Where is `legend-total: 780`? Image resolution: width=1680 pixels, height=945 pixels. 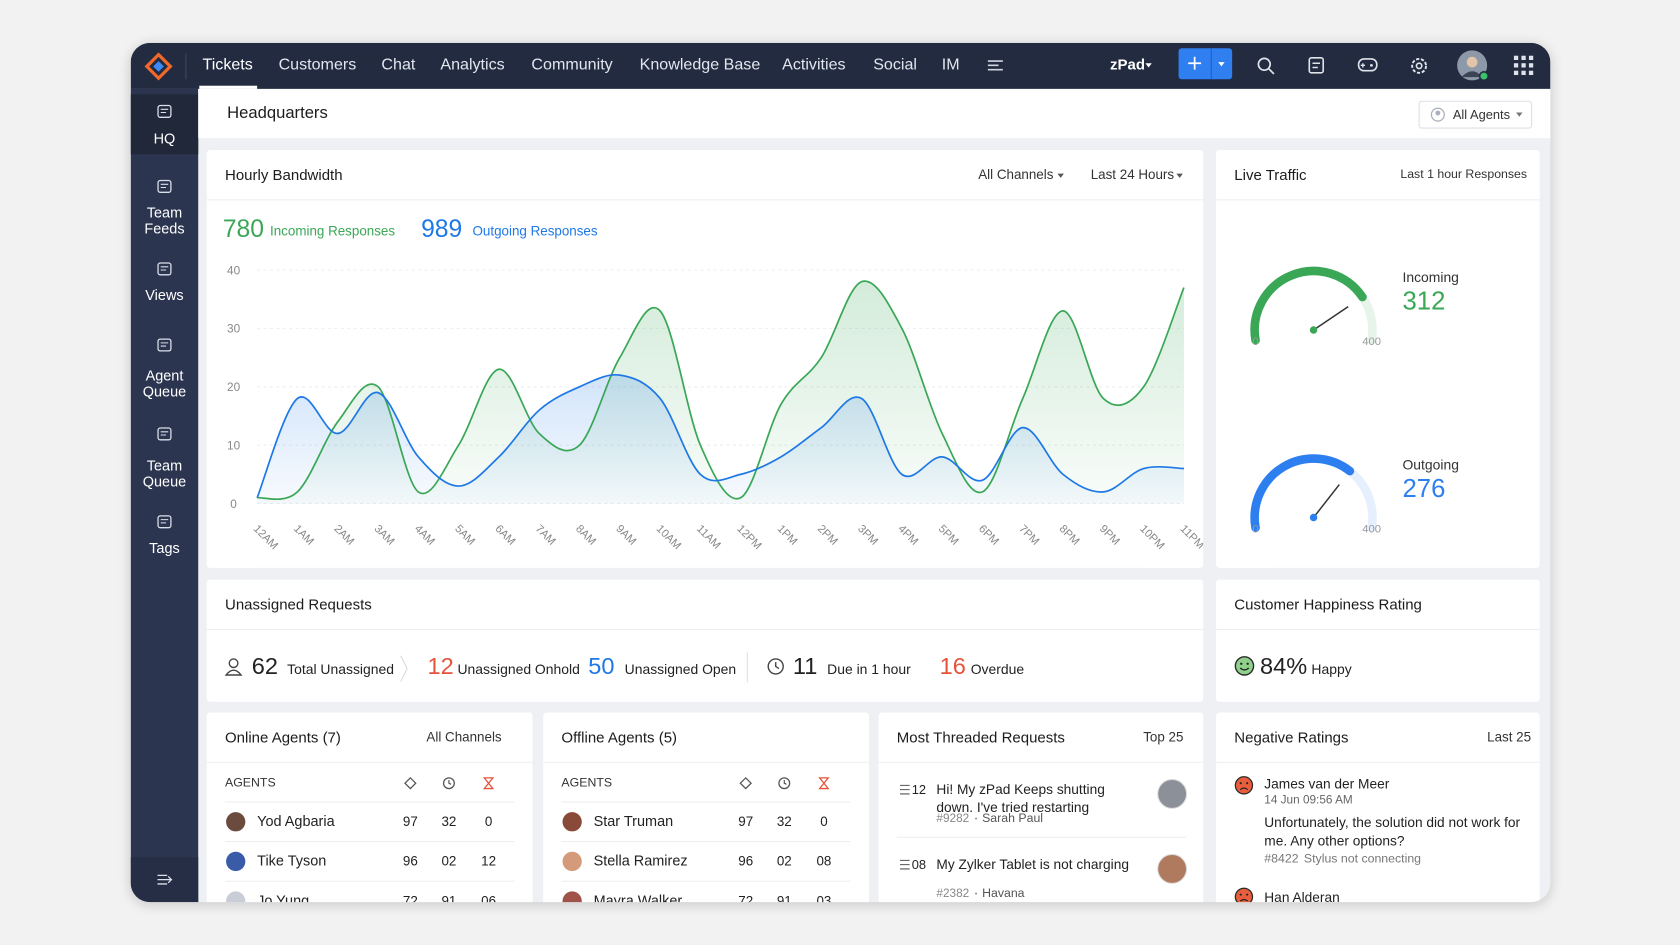
legend-total: 780 is located at coordinates (243, 228).